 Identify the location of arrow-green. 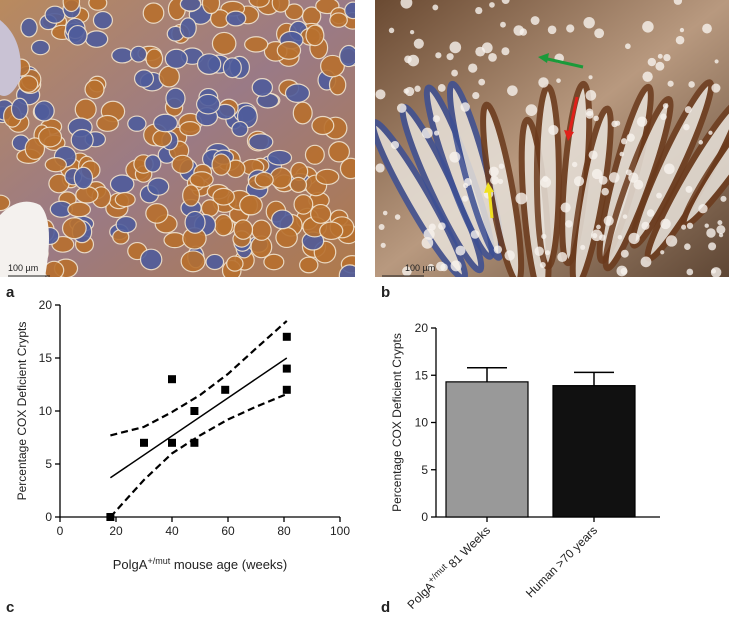
(563, 62).